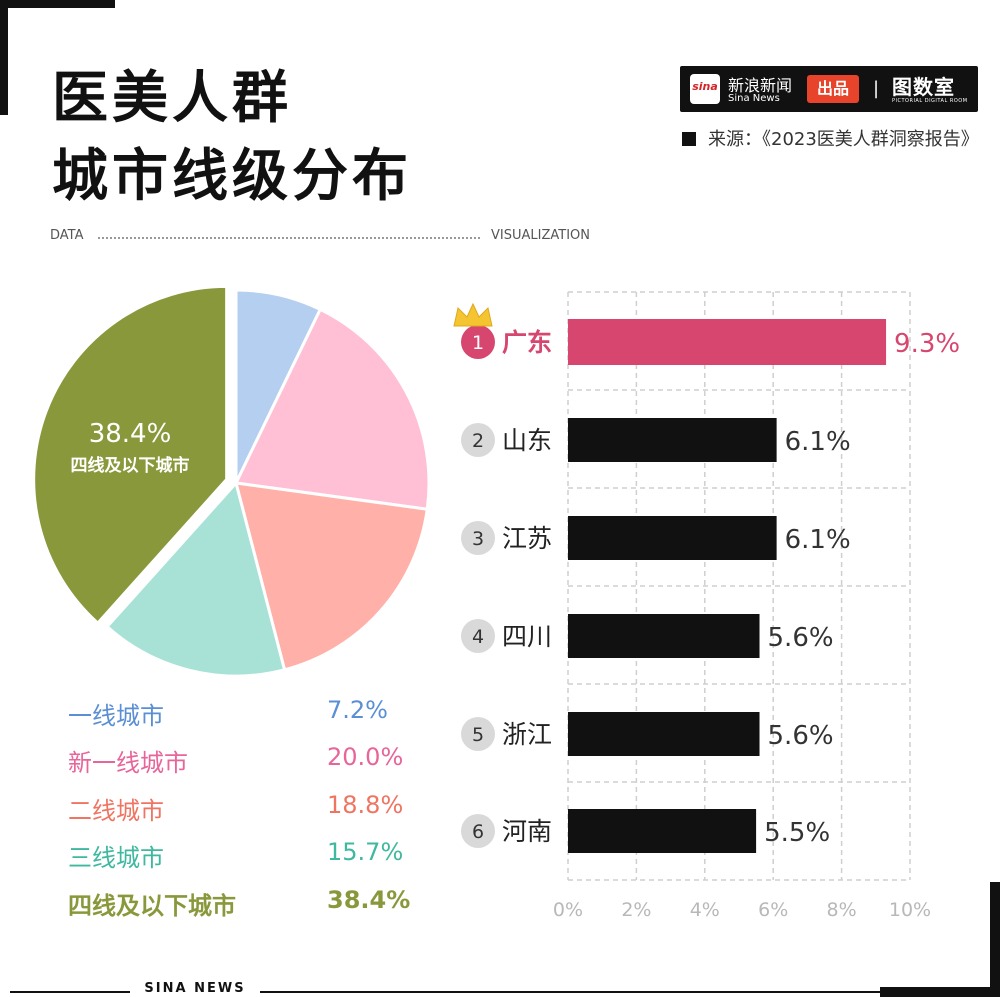 The width and height of the screenshot is (1000, 997). I want to click on pie-callout-label: 四线及以下城市, so click(130, 465).